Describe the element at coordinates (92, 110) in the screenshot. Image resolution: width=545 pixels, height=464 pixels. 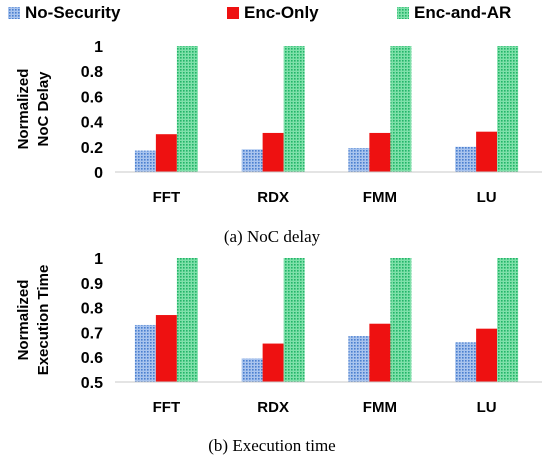
I see `y-axis-ticks: 0 0.2 0.4 0.6 0.8 1` at that location.